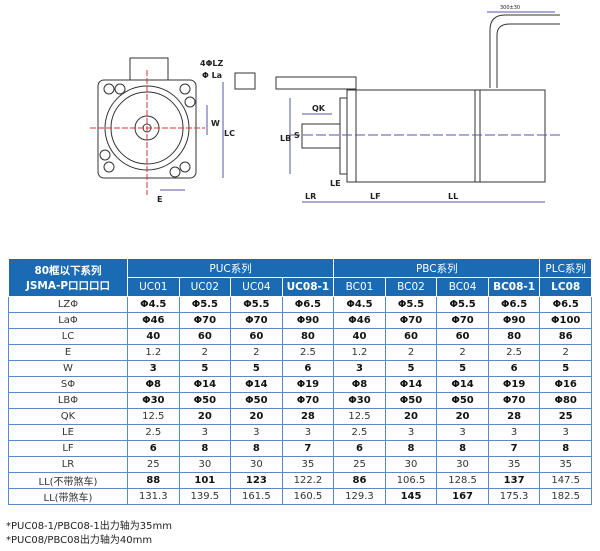 This screenshot has width=600, height=551. What do you see at coordinates (153, 480) in the screenshot?
I see `table-cell: 88` at bounding box center [153, 480].